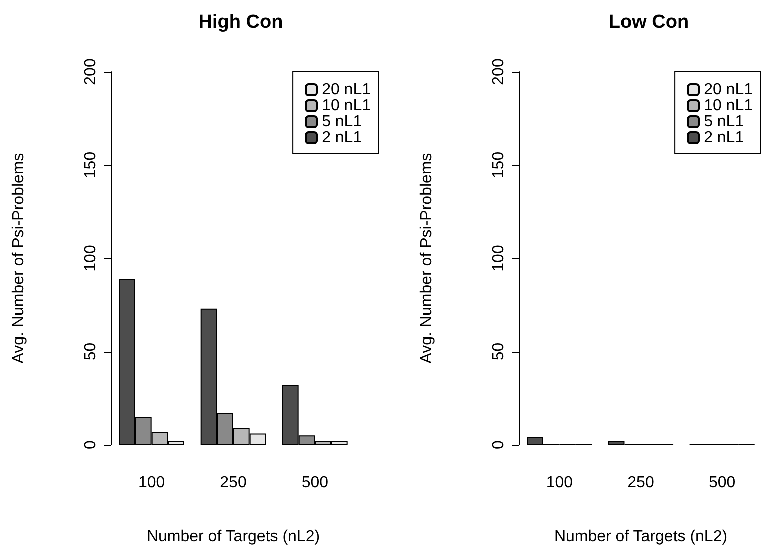 The width and height of the screenshot is (763, 551). Describe the element at coordinates (241, 22) in the screenshot. I see `chart-title: High Con` at that location.